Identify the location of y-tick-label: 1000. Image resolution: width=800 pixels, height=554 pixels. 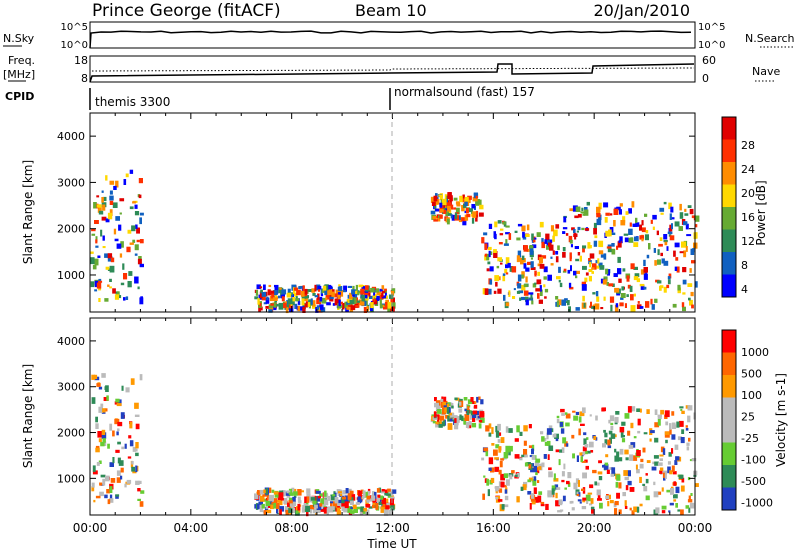
(71, 478).